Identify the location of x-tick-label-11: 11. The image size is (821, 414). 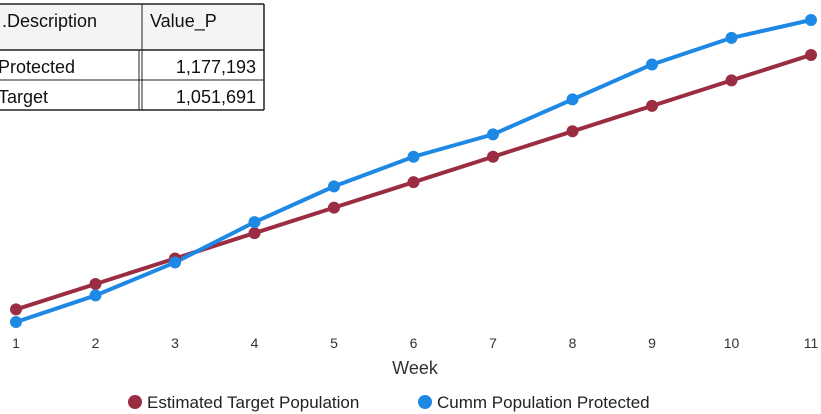
(811, 343).